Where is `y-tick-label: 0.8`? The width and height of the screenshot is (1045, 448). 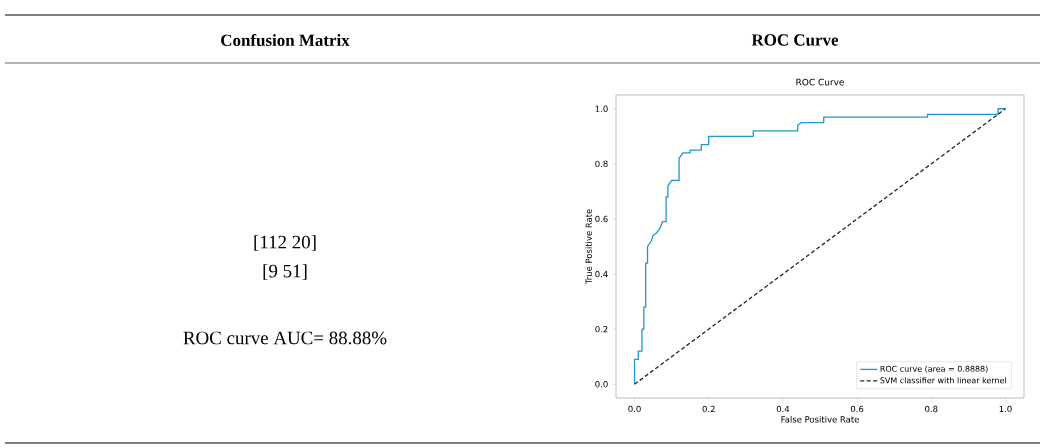 y-tick-label: 0.8 is located at coordinates (601, 164).